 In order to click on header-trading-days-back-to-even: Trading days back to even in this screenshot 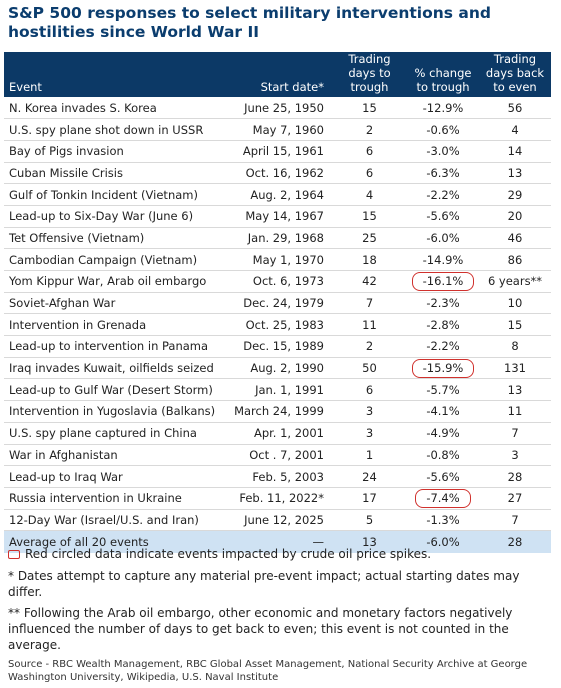, I will do `click(515, 74)`.